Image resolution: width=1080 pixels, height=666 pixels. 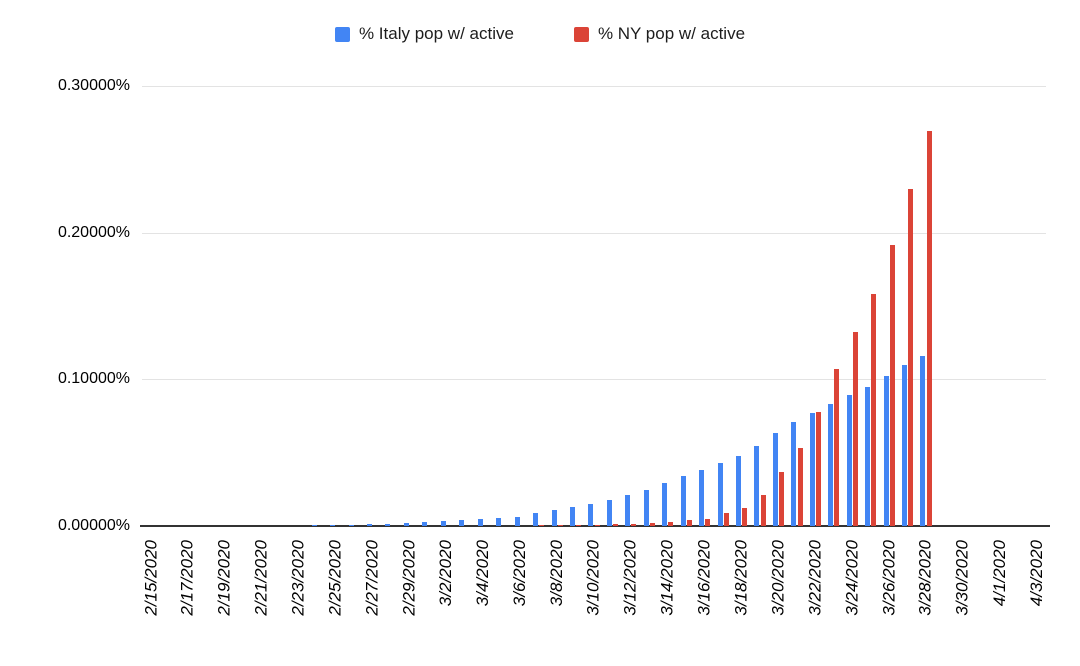 What do you see at coordinates (93, 85) in the screenshot?
I see `y-tick-label: 0.30000%` at bounding box center [93, 85].